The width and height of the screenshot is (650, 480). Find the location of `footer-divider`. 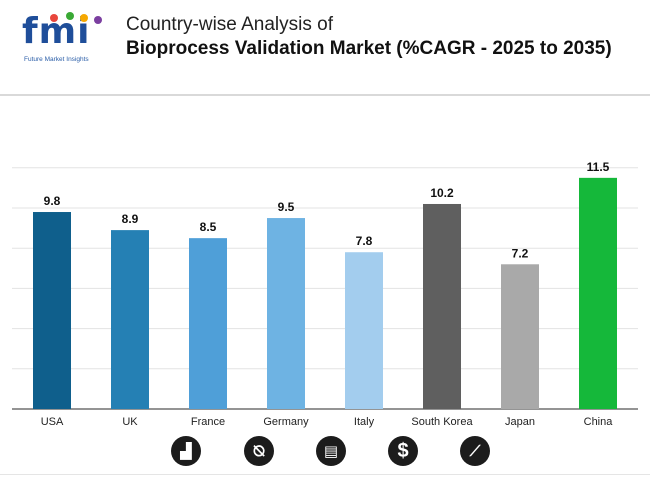

footer-divider is located at coordinates (325, 474).